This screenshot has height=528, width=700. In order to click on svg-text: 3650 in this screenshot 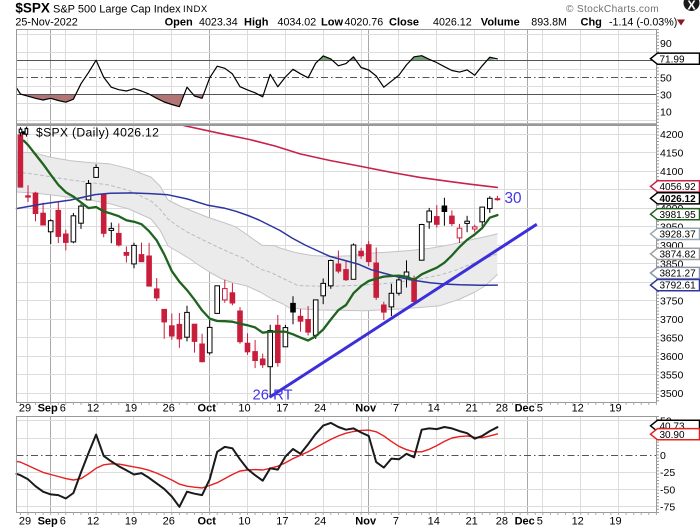, I will do `click(672, 339)`.